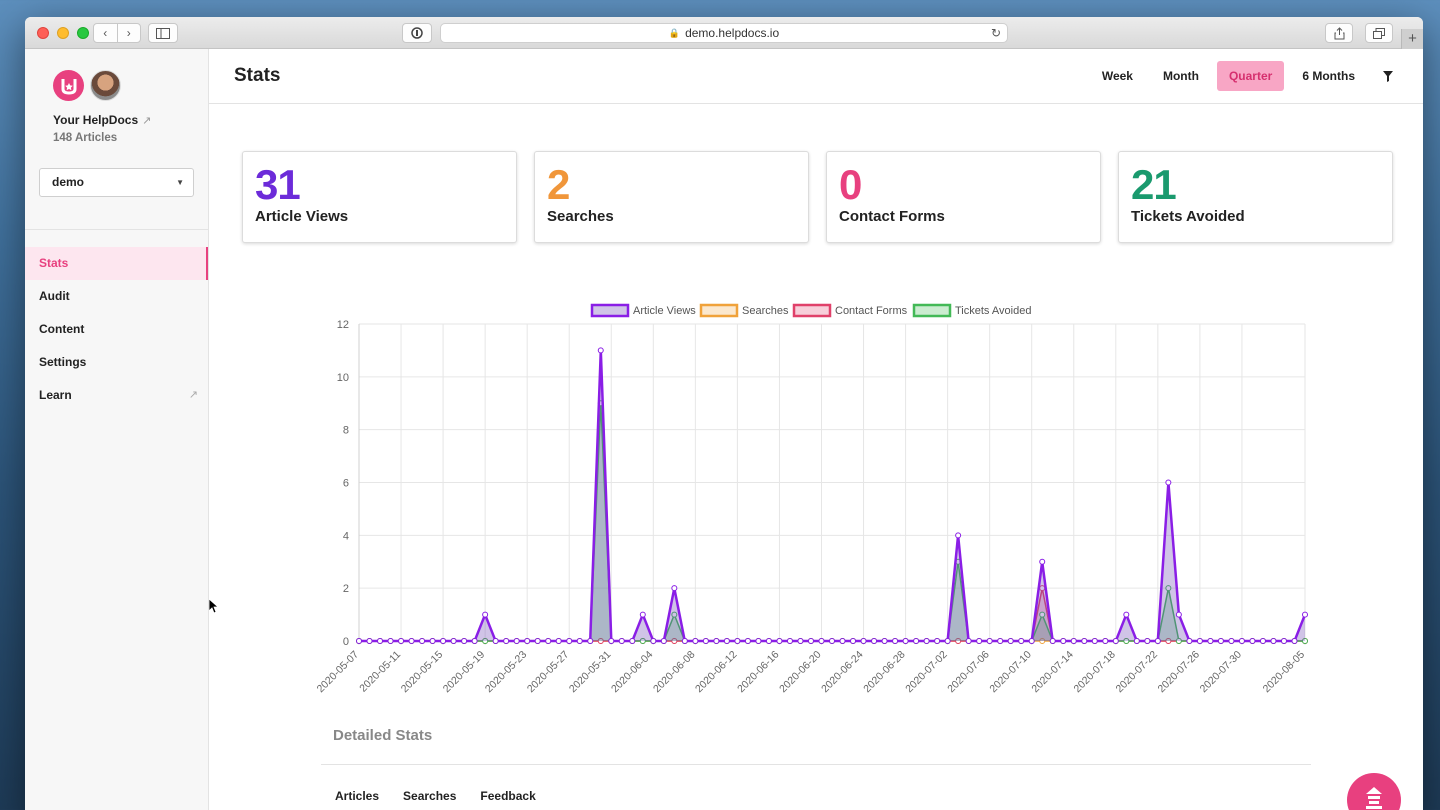  I want to click on filter-button, so click(1388, 76).